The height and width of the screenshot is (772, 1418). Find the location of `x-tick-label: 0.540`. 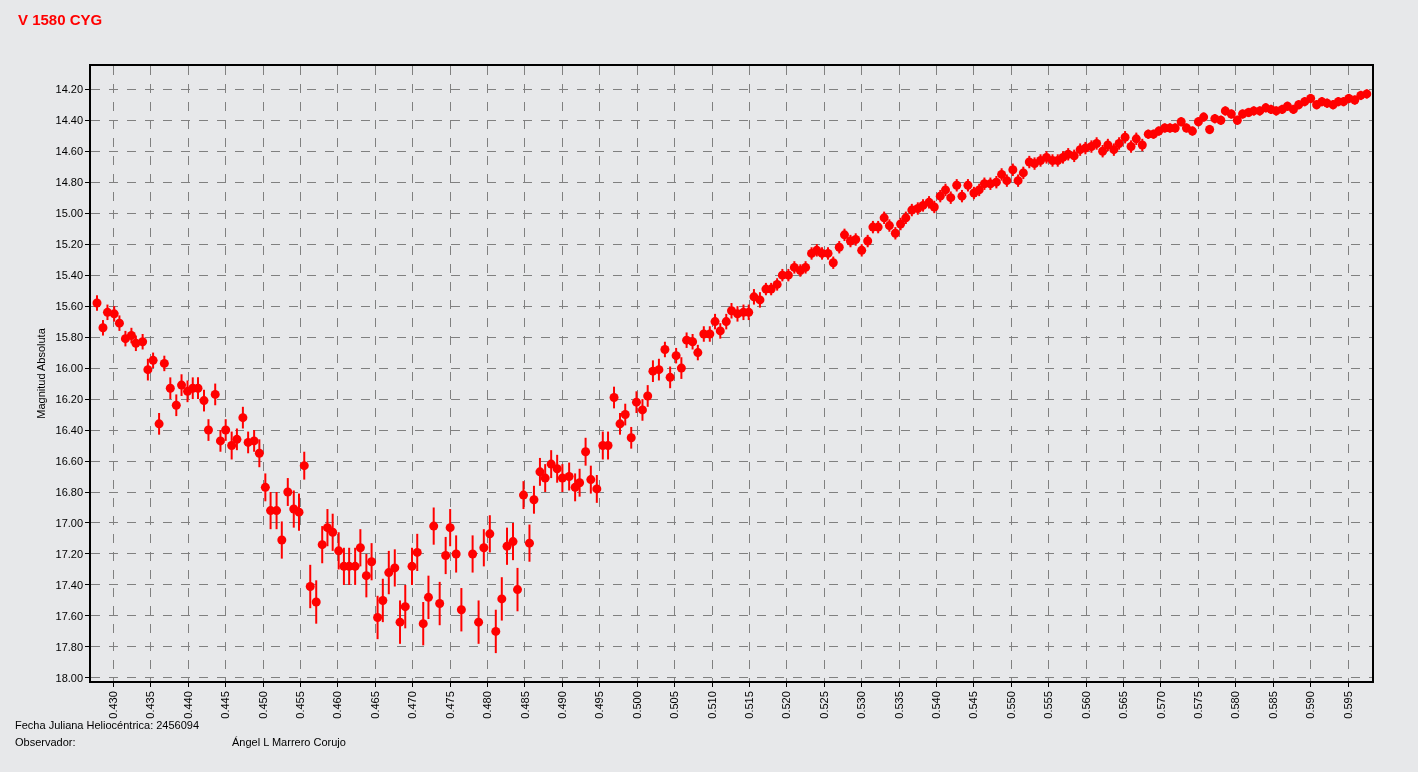

x-tick-label: 0.540 is located at coordinates (936, 705).